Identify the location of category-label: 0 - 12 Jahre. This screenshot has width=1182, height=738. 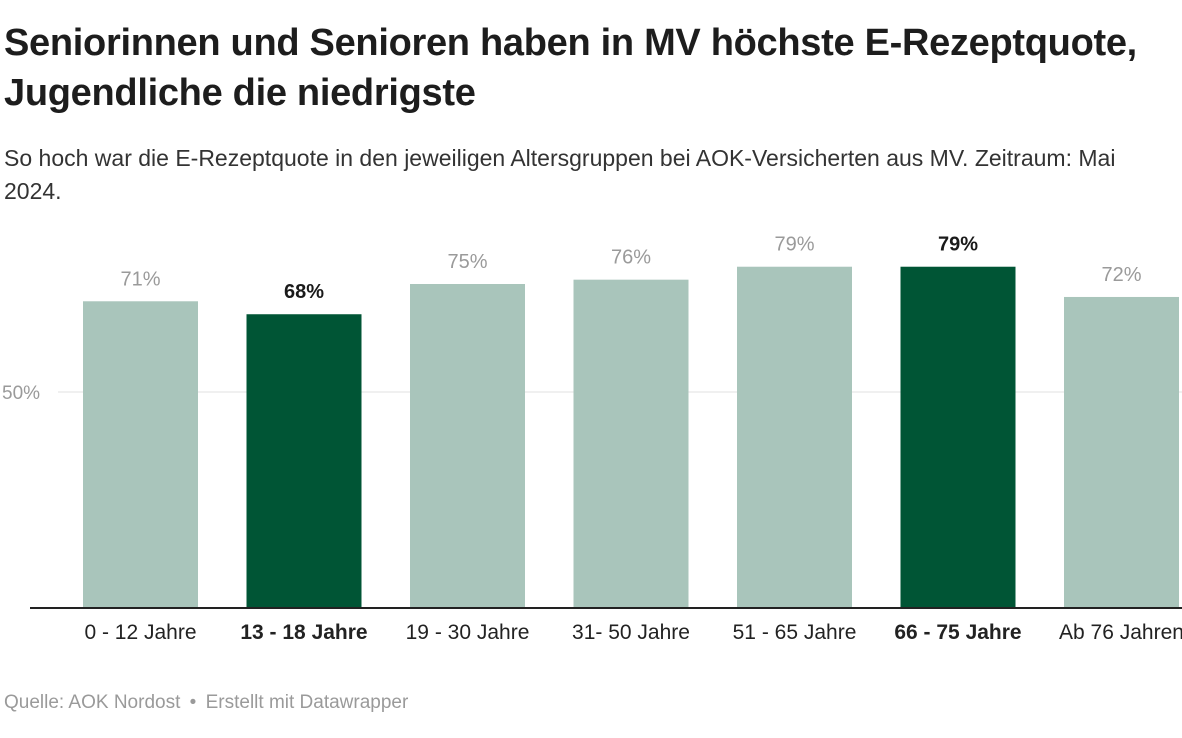
(140, 632).